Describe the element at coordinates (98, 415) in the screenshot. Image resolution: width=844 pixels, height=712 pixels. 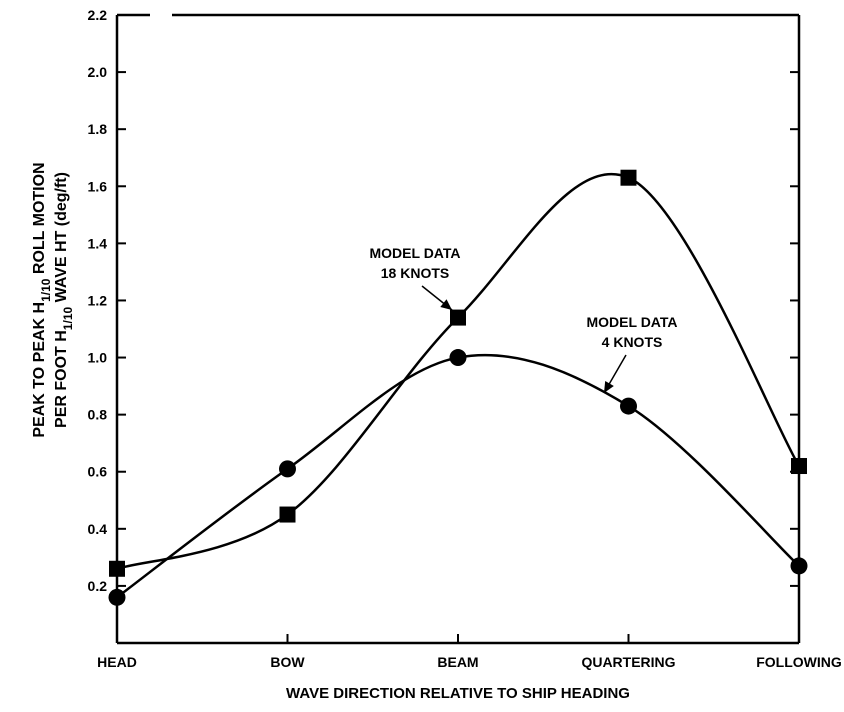
I see `y-tick-label: 0.8` at that location.